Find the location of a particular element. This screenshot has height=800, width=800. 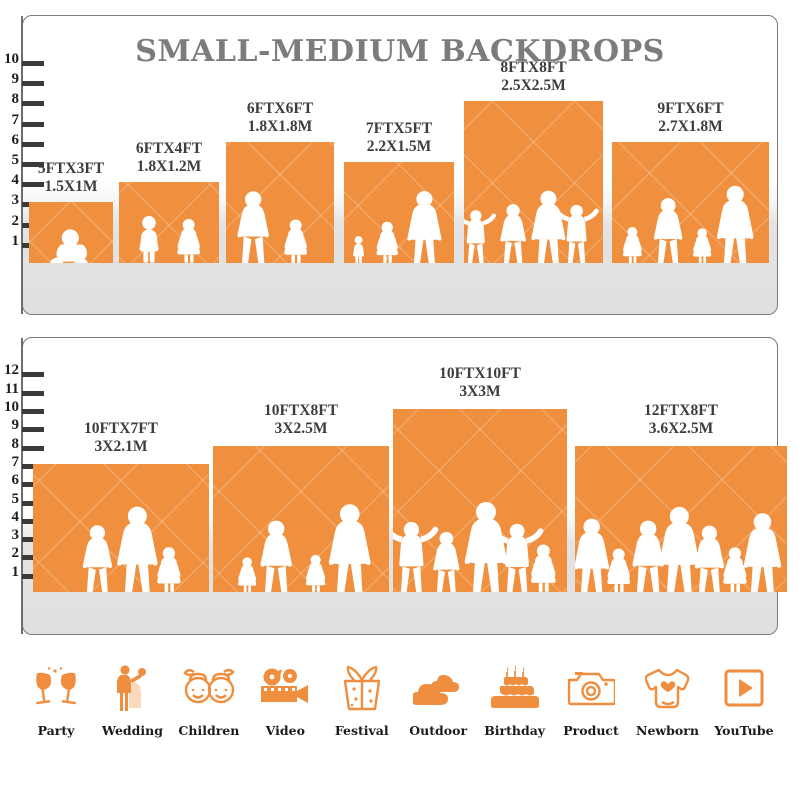

use-case-party: Party is located at coordinates (56, 699).